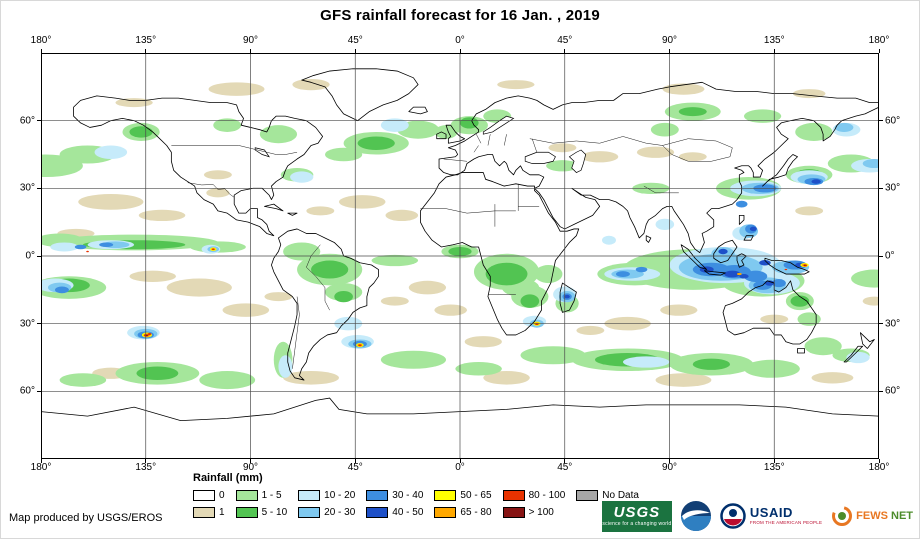  I want to click on legend-label: 0, so click(222, 495).